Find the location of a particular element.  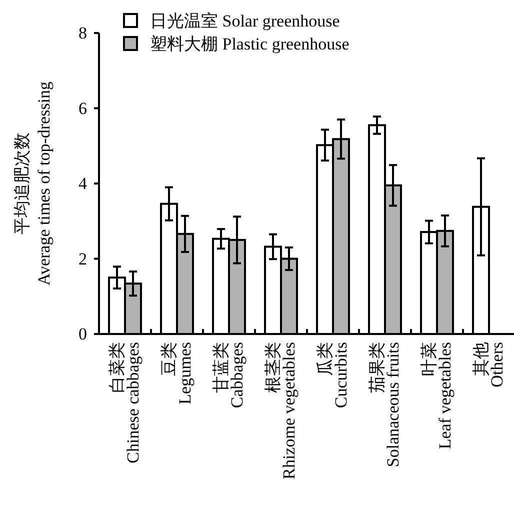

legend-item: 塑料大棚 Plastic greenhouse is located at coordinates (236, 44).